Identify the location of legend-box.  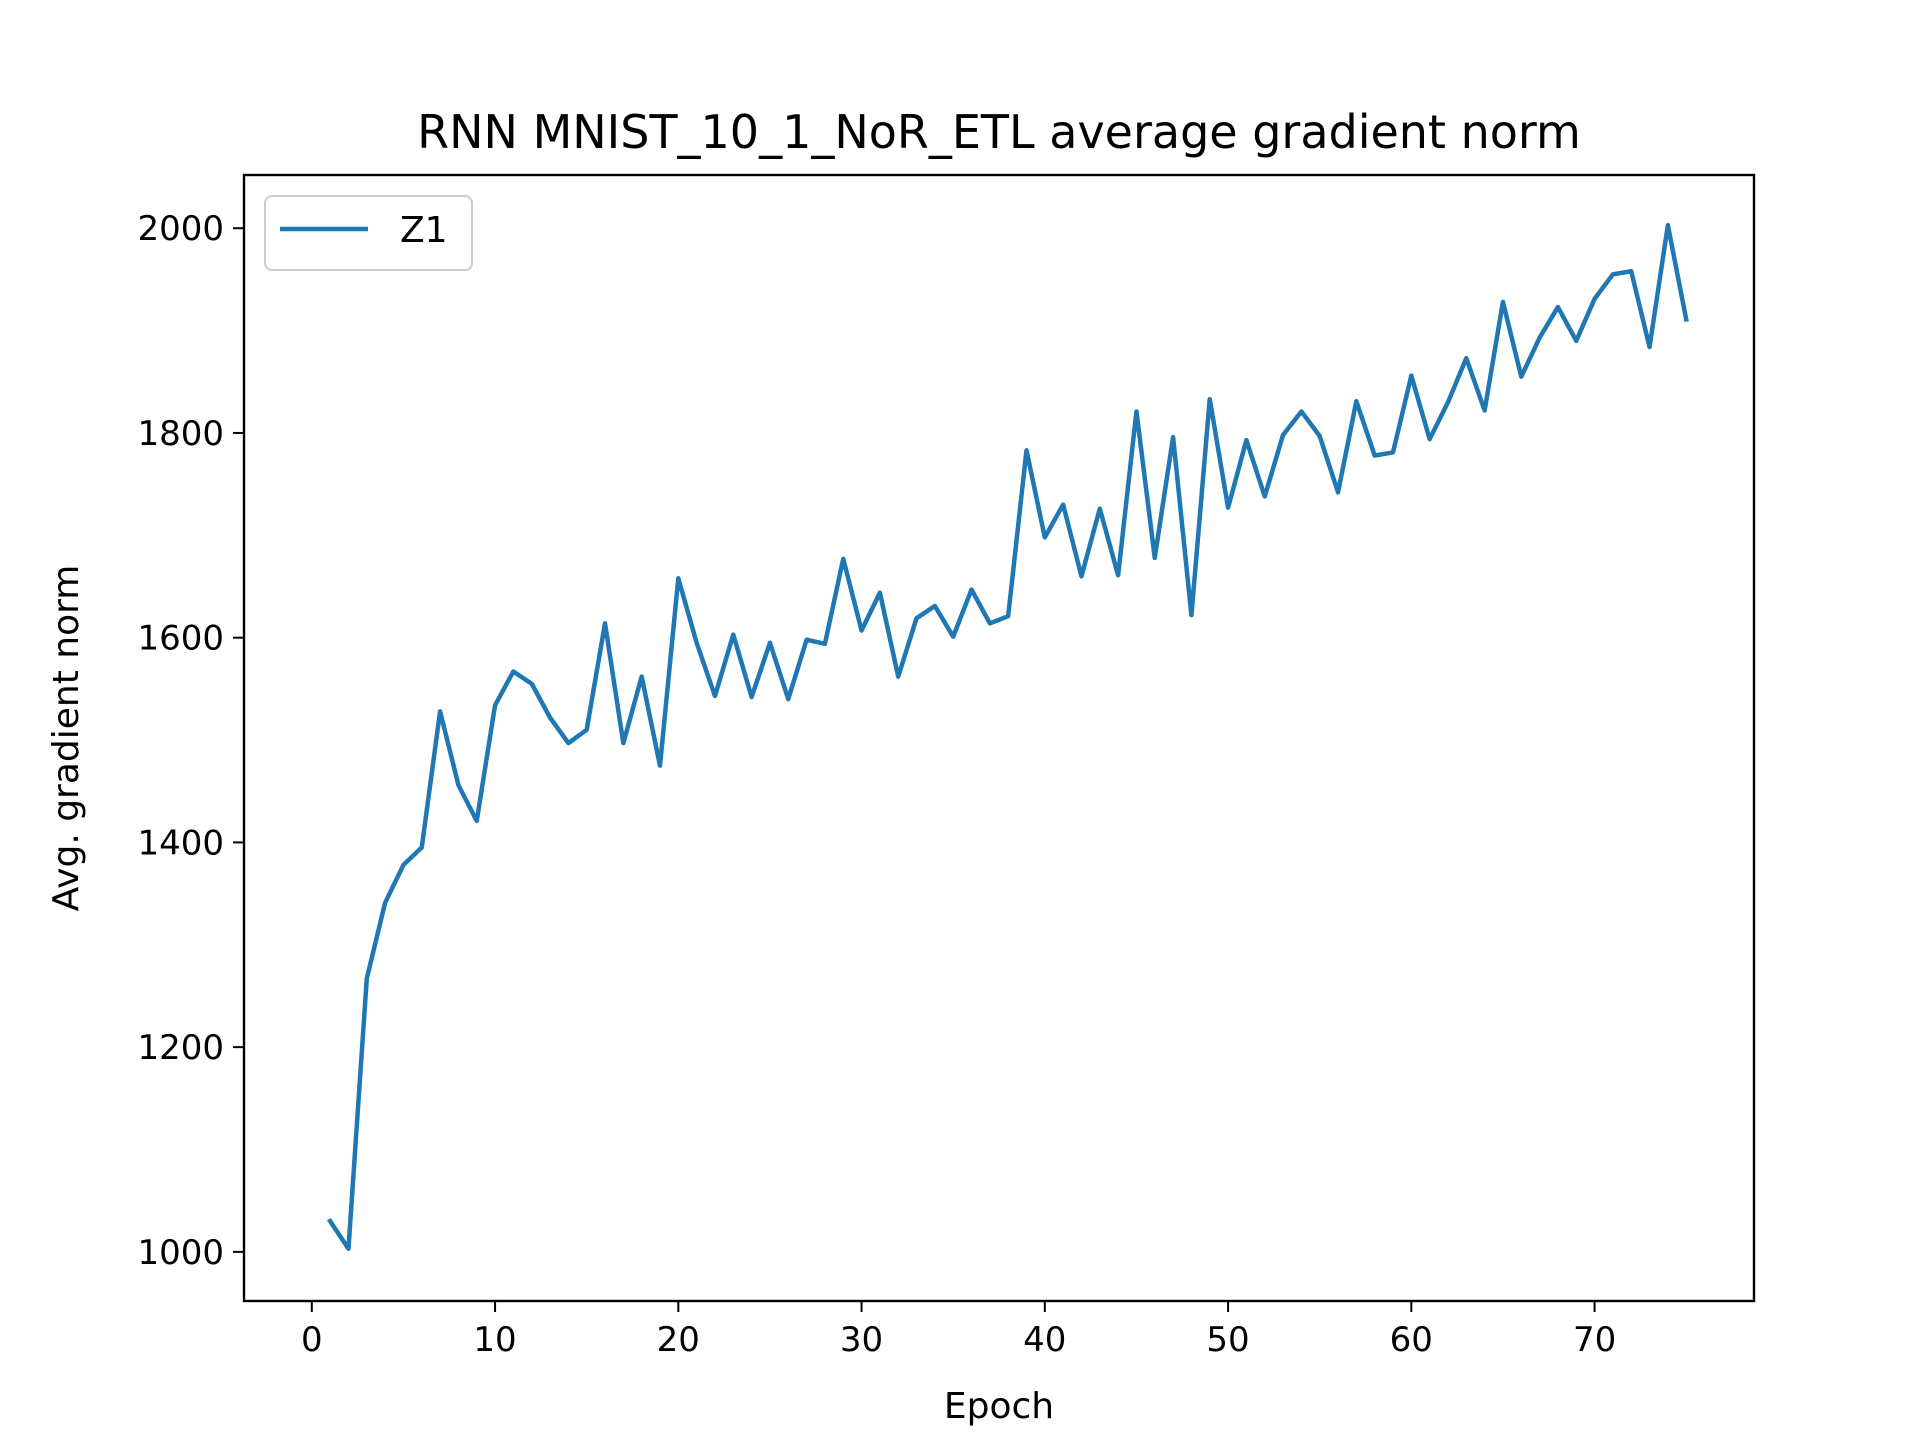
(368, 233).